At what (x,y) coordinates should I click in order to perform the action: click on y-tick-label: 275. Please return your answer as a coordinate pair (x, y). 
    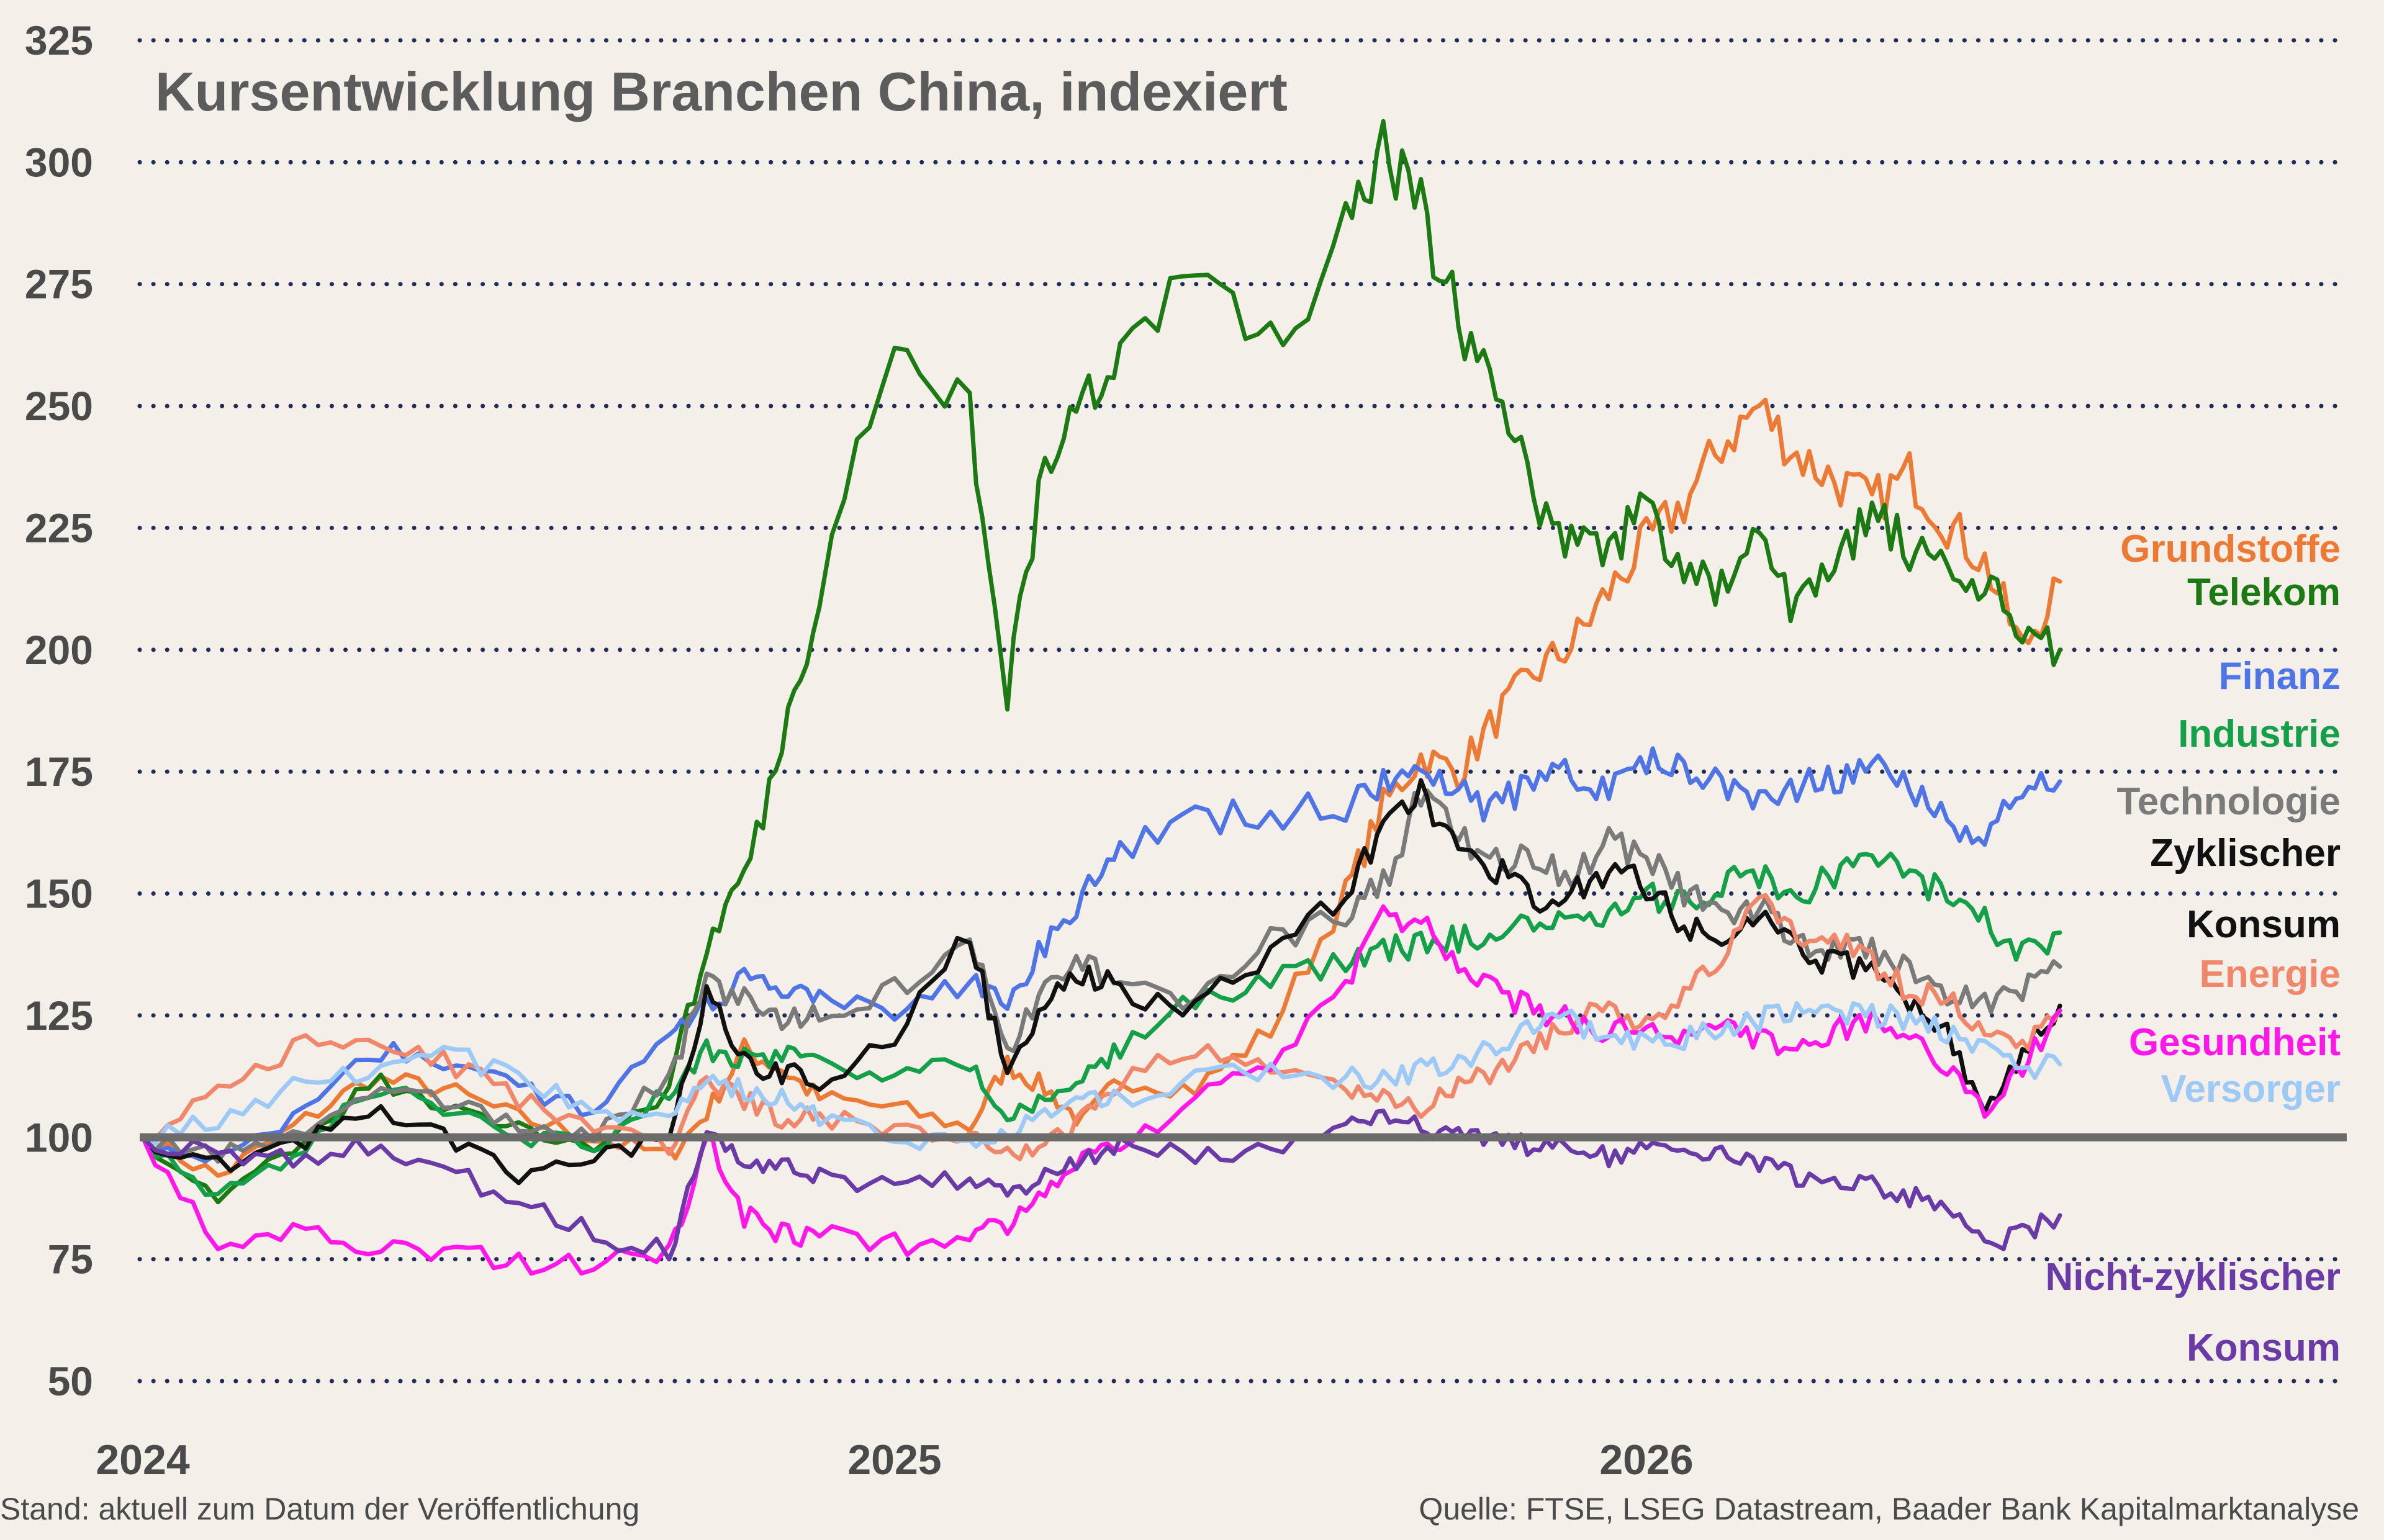
    Looking at the image, I should click on (59, 284).